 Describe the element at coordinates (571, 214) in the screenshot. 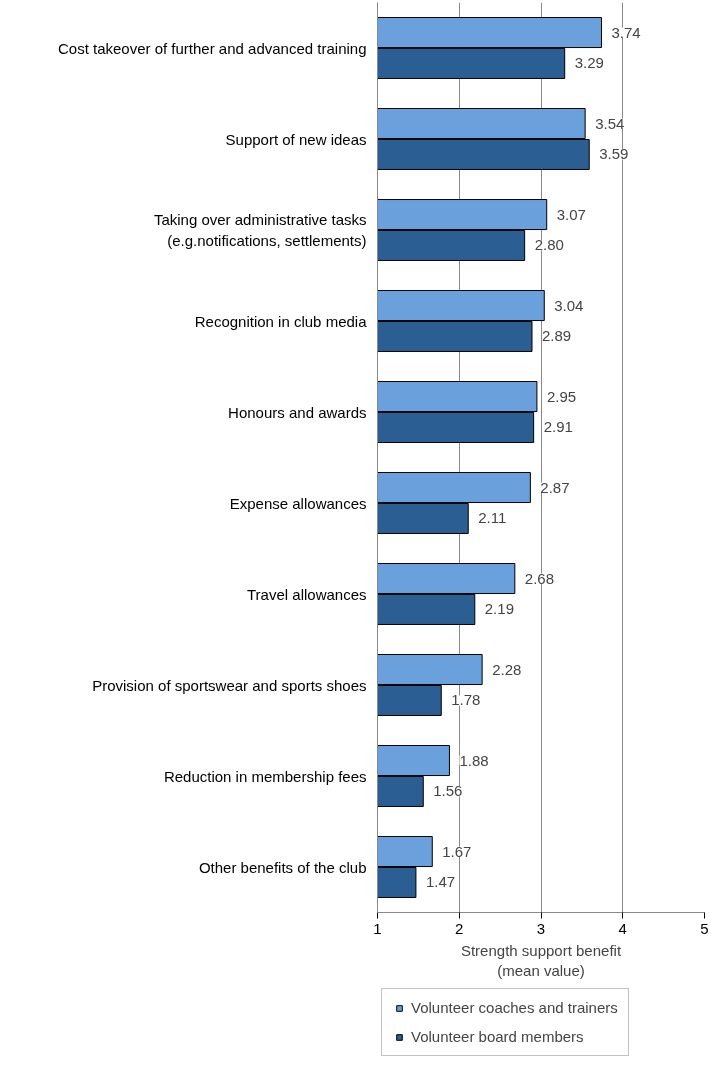

I see `data-label: 3.07` at that location.